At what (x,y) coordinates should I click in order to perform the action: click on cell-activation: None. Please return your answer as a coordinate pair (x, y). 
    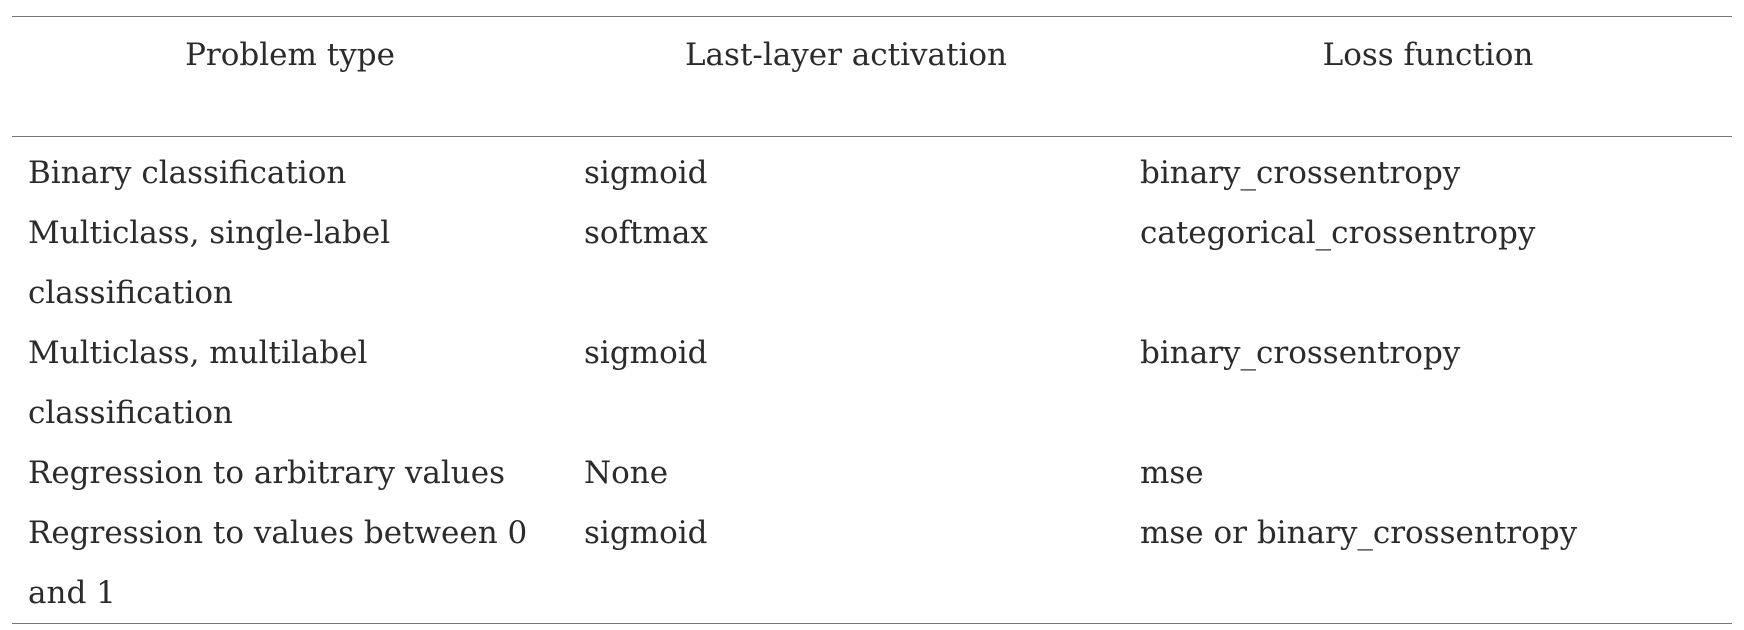
    Looking at the image, I should click on (626, 473).